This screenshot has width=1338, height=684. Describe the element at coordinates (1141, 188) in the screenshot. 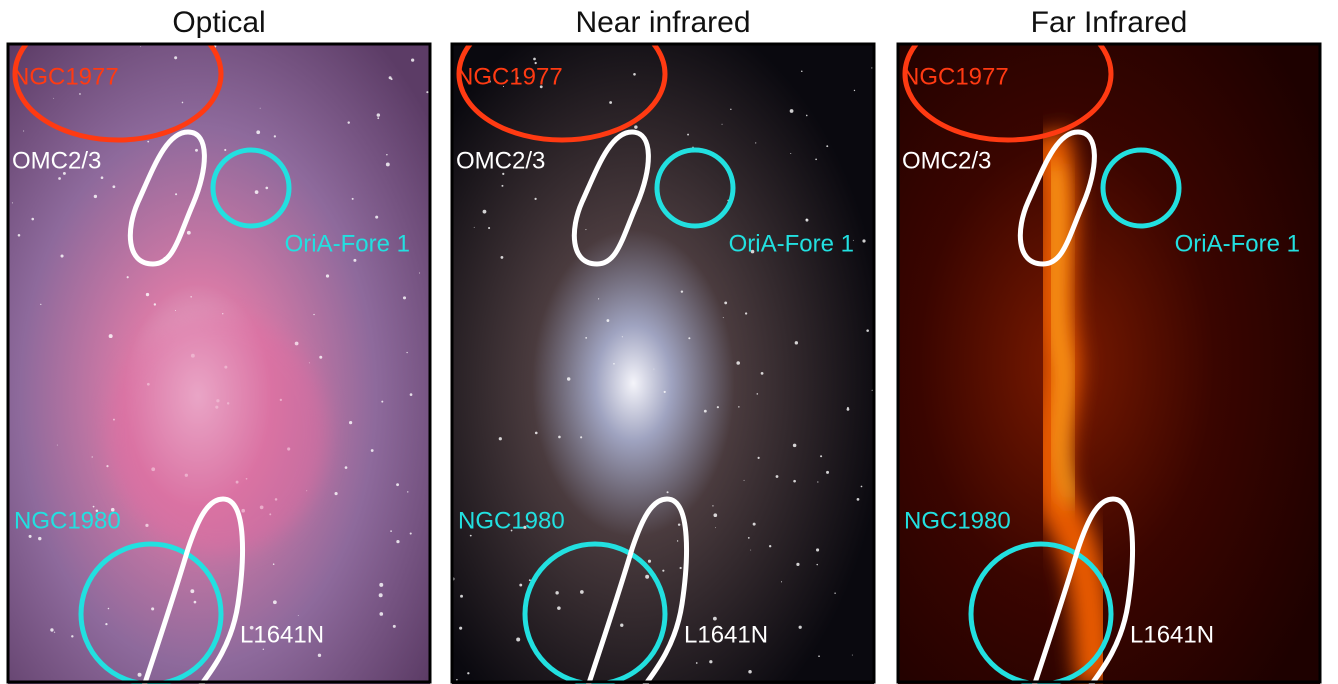

I see `fore-region` at that location.